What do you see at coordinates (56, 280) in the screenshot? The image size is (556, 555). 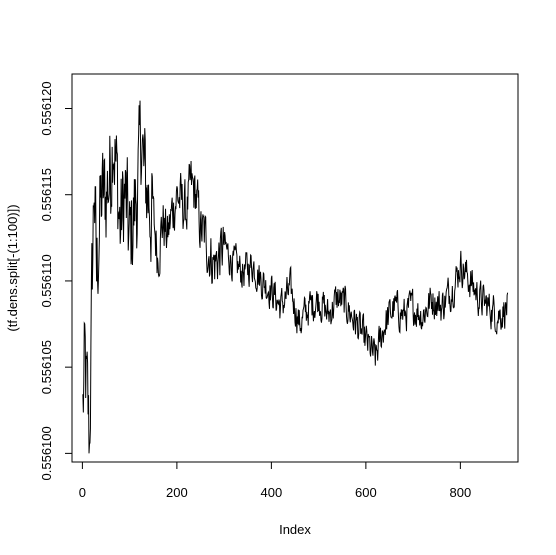 I see `y-axis: 0.556100 0.556105 0.556110 0.556115 0.556120` at bounding box center [56, 280].